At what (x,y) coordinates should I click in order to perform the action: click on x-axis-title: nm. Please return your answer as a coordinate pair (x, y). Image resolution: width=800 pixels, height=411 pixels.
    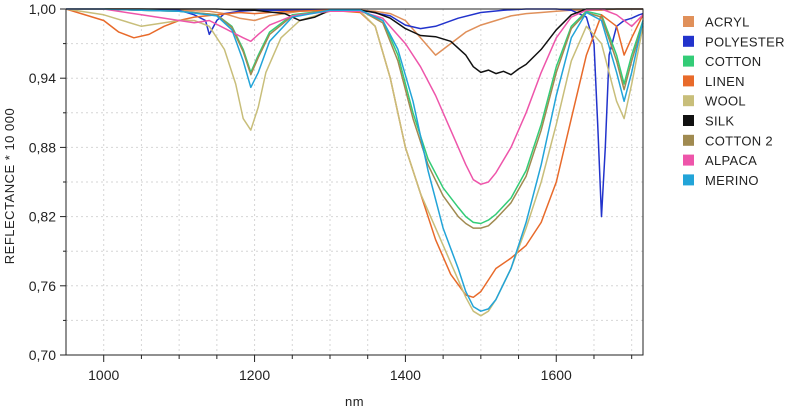
    Looking at the image, I should click on (354, 401).